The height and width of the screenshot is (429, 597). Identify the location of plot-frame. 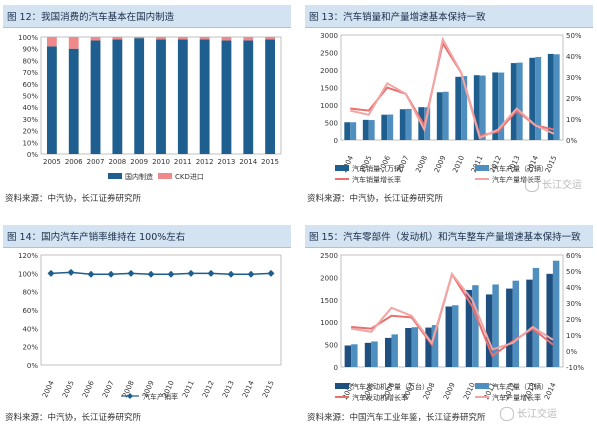
(161, 310).